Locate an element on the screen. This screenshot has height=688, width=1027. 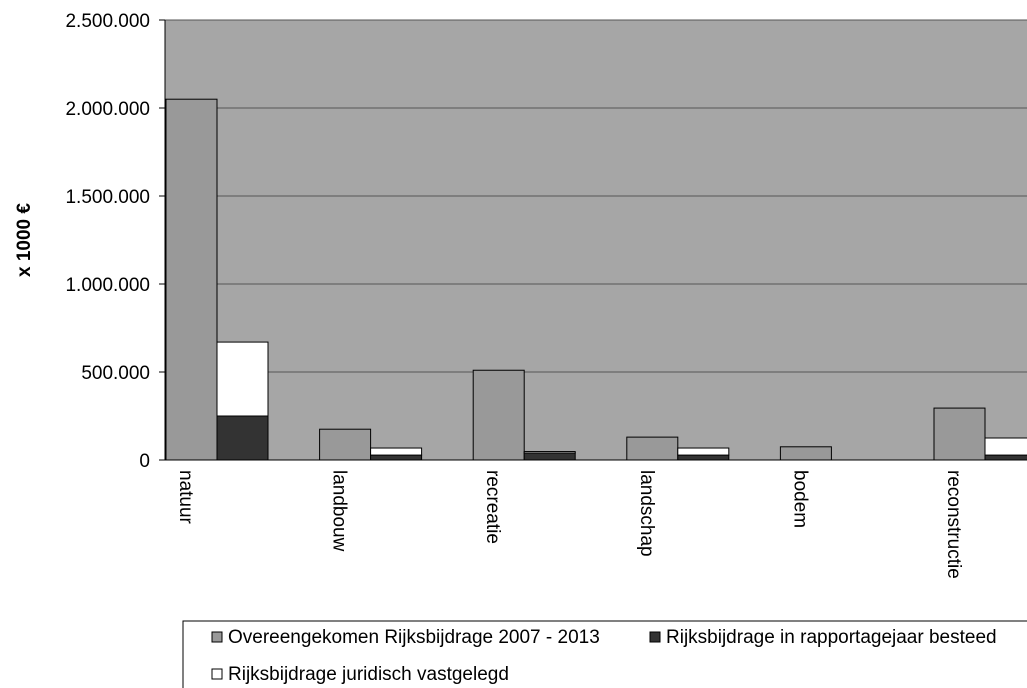
y-tick-label: 2.500.000 is located at coordinates (107, 21).